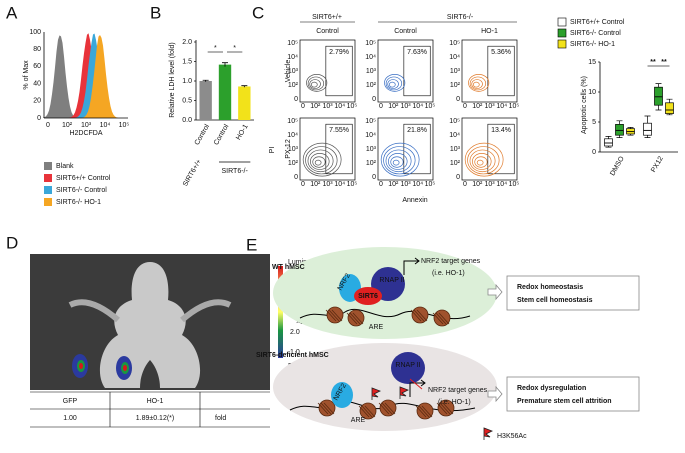 This screenshot has height=453, width=685. What do you see at coordinates (376, 327) in the screenshot?
I see `element-label: ARE` at bounding box center [376, 327].